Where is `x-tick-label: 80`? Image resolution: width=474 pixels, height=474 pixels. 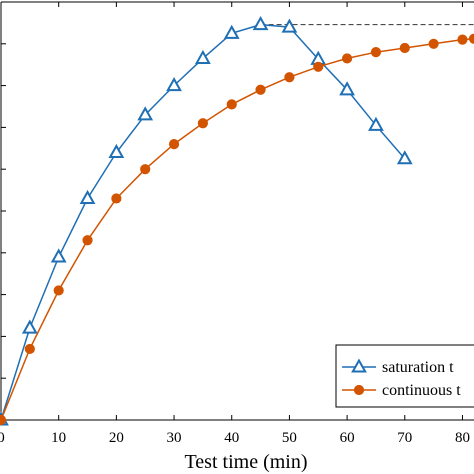 x-tick-label: 80 is located at coordinates (462, 438).